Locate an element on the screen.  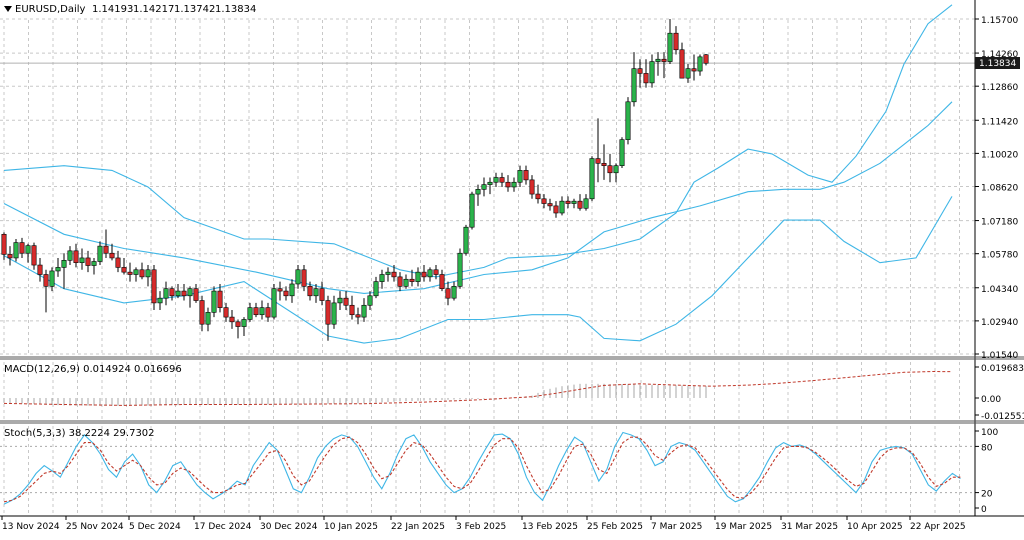
current-price-label: 1.13834 is located at coordinates (997, 64).